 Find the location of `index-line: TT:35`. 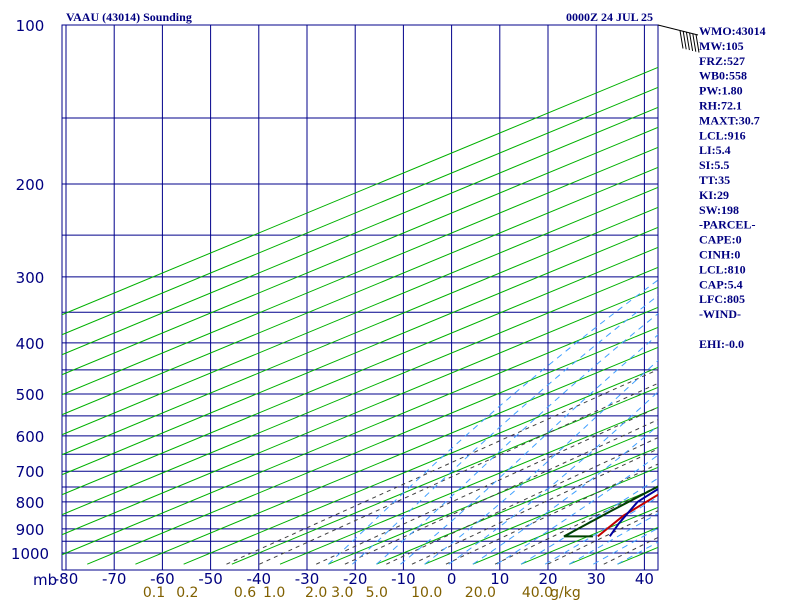

index-line: TT:35 is located at coordinates (714, 180).